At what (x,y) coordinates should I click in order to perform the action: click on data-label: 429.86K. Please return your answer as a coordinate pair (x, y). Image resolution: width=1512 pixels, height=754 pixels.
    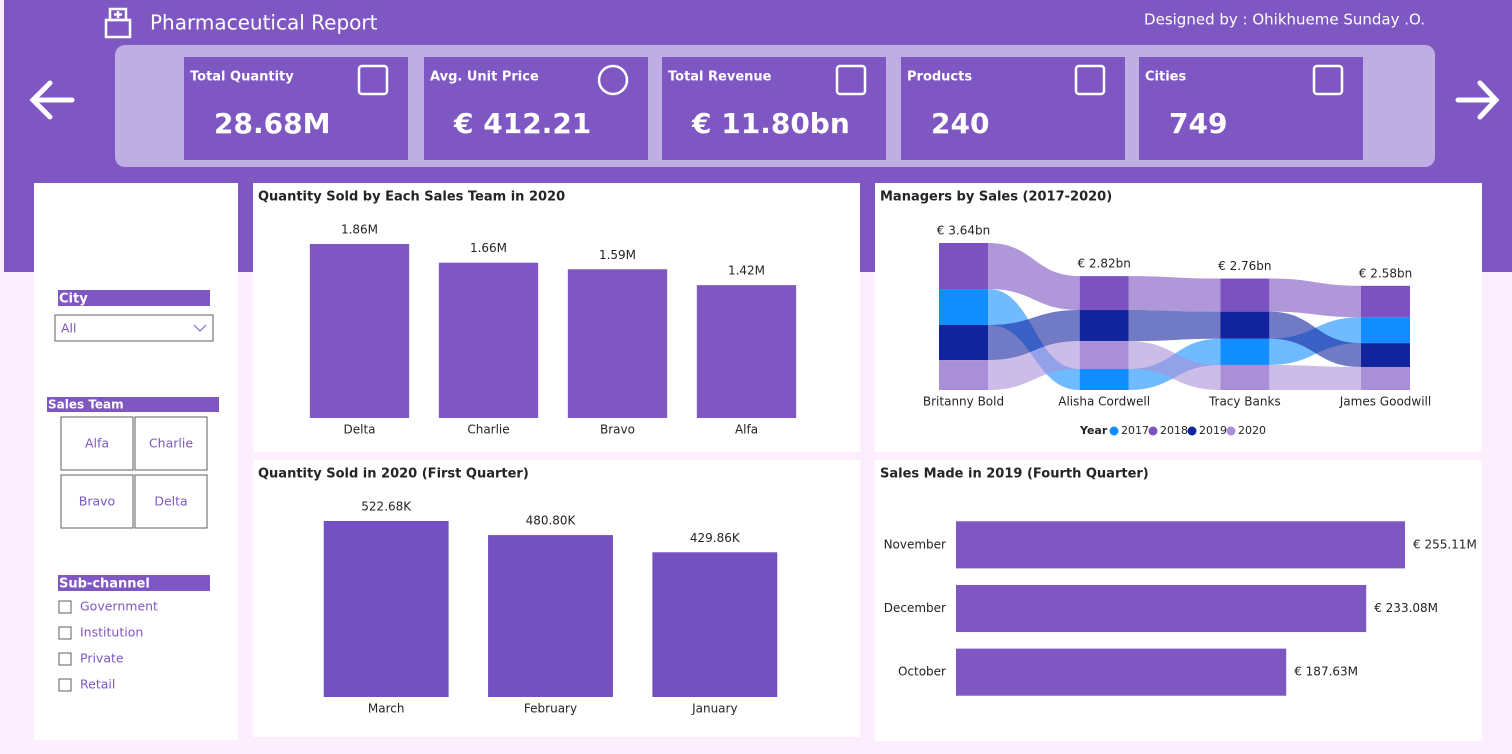
    Looking at the image, I should click on (715, 538).